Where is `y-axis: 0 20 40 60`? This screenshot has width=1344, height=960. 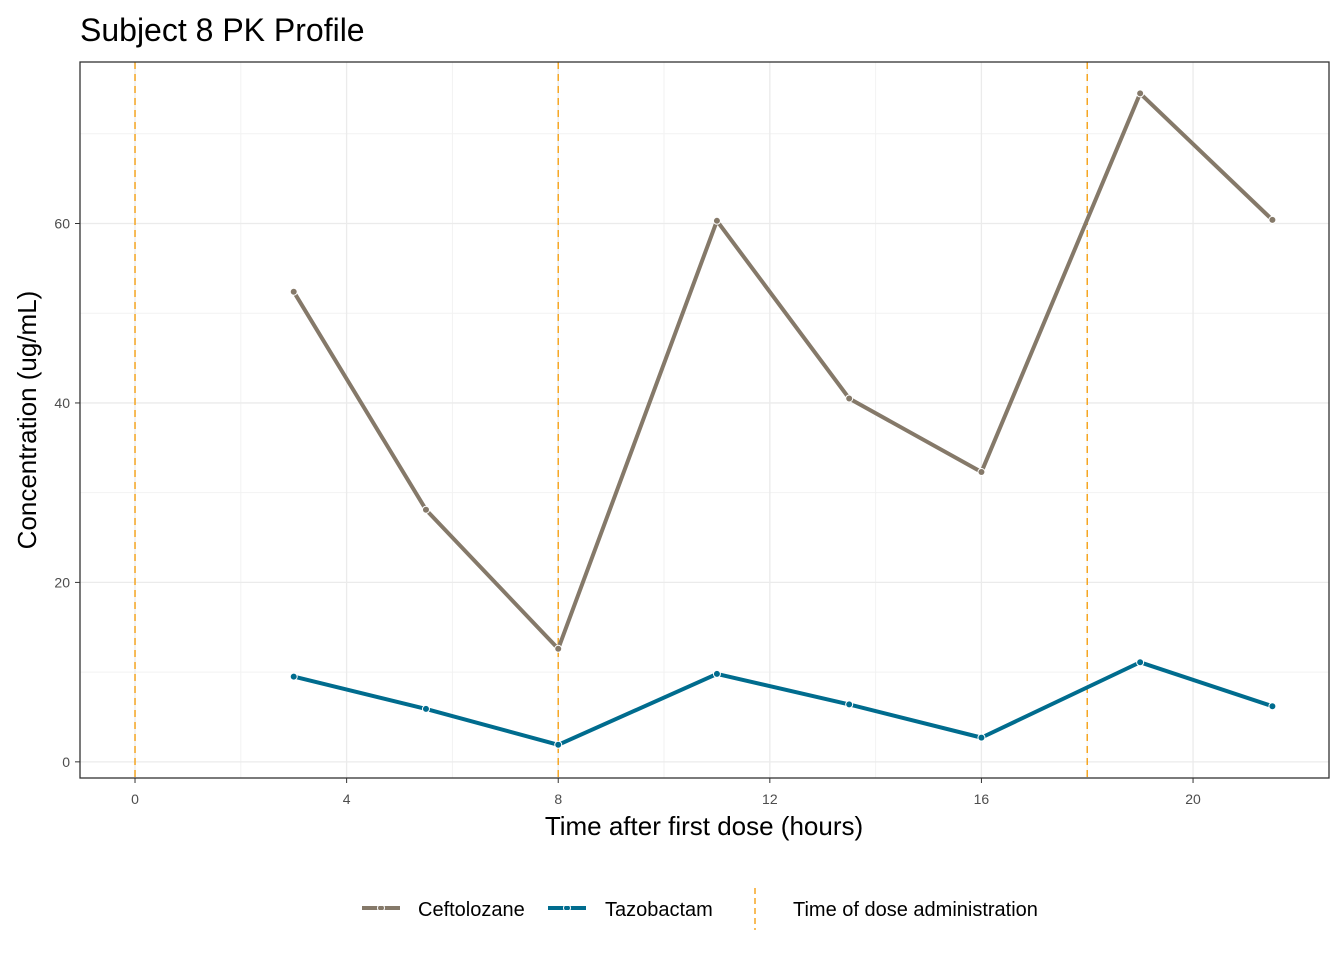 y-axis: 0 20 40 60 is located at coordinates (67, 493).